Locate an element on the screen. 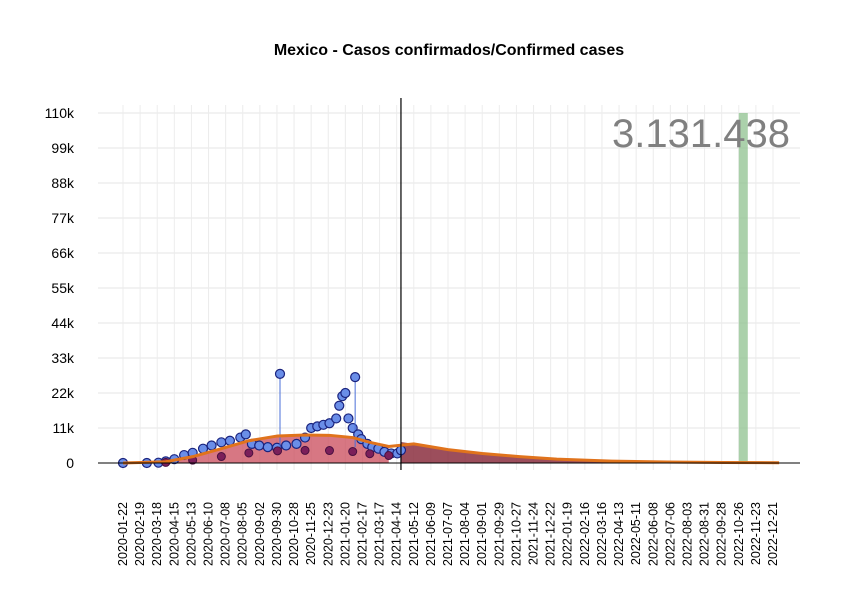 Image resolution: width=850 pixels, height=600 pixels. x-tick-label: 2022-04-13 is located at coordinates (619, 534).